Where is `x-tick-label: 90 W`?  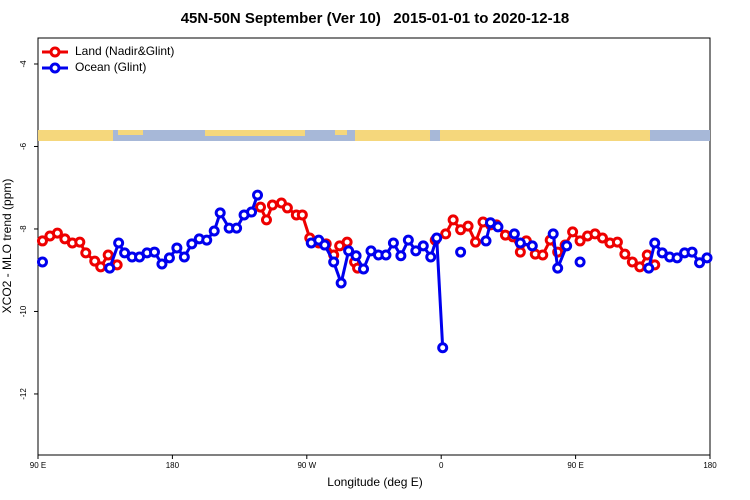 x-tick-label: 90 W is located at coordinates (306, 465).